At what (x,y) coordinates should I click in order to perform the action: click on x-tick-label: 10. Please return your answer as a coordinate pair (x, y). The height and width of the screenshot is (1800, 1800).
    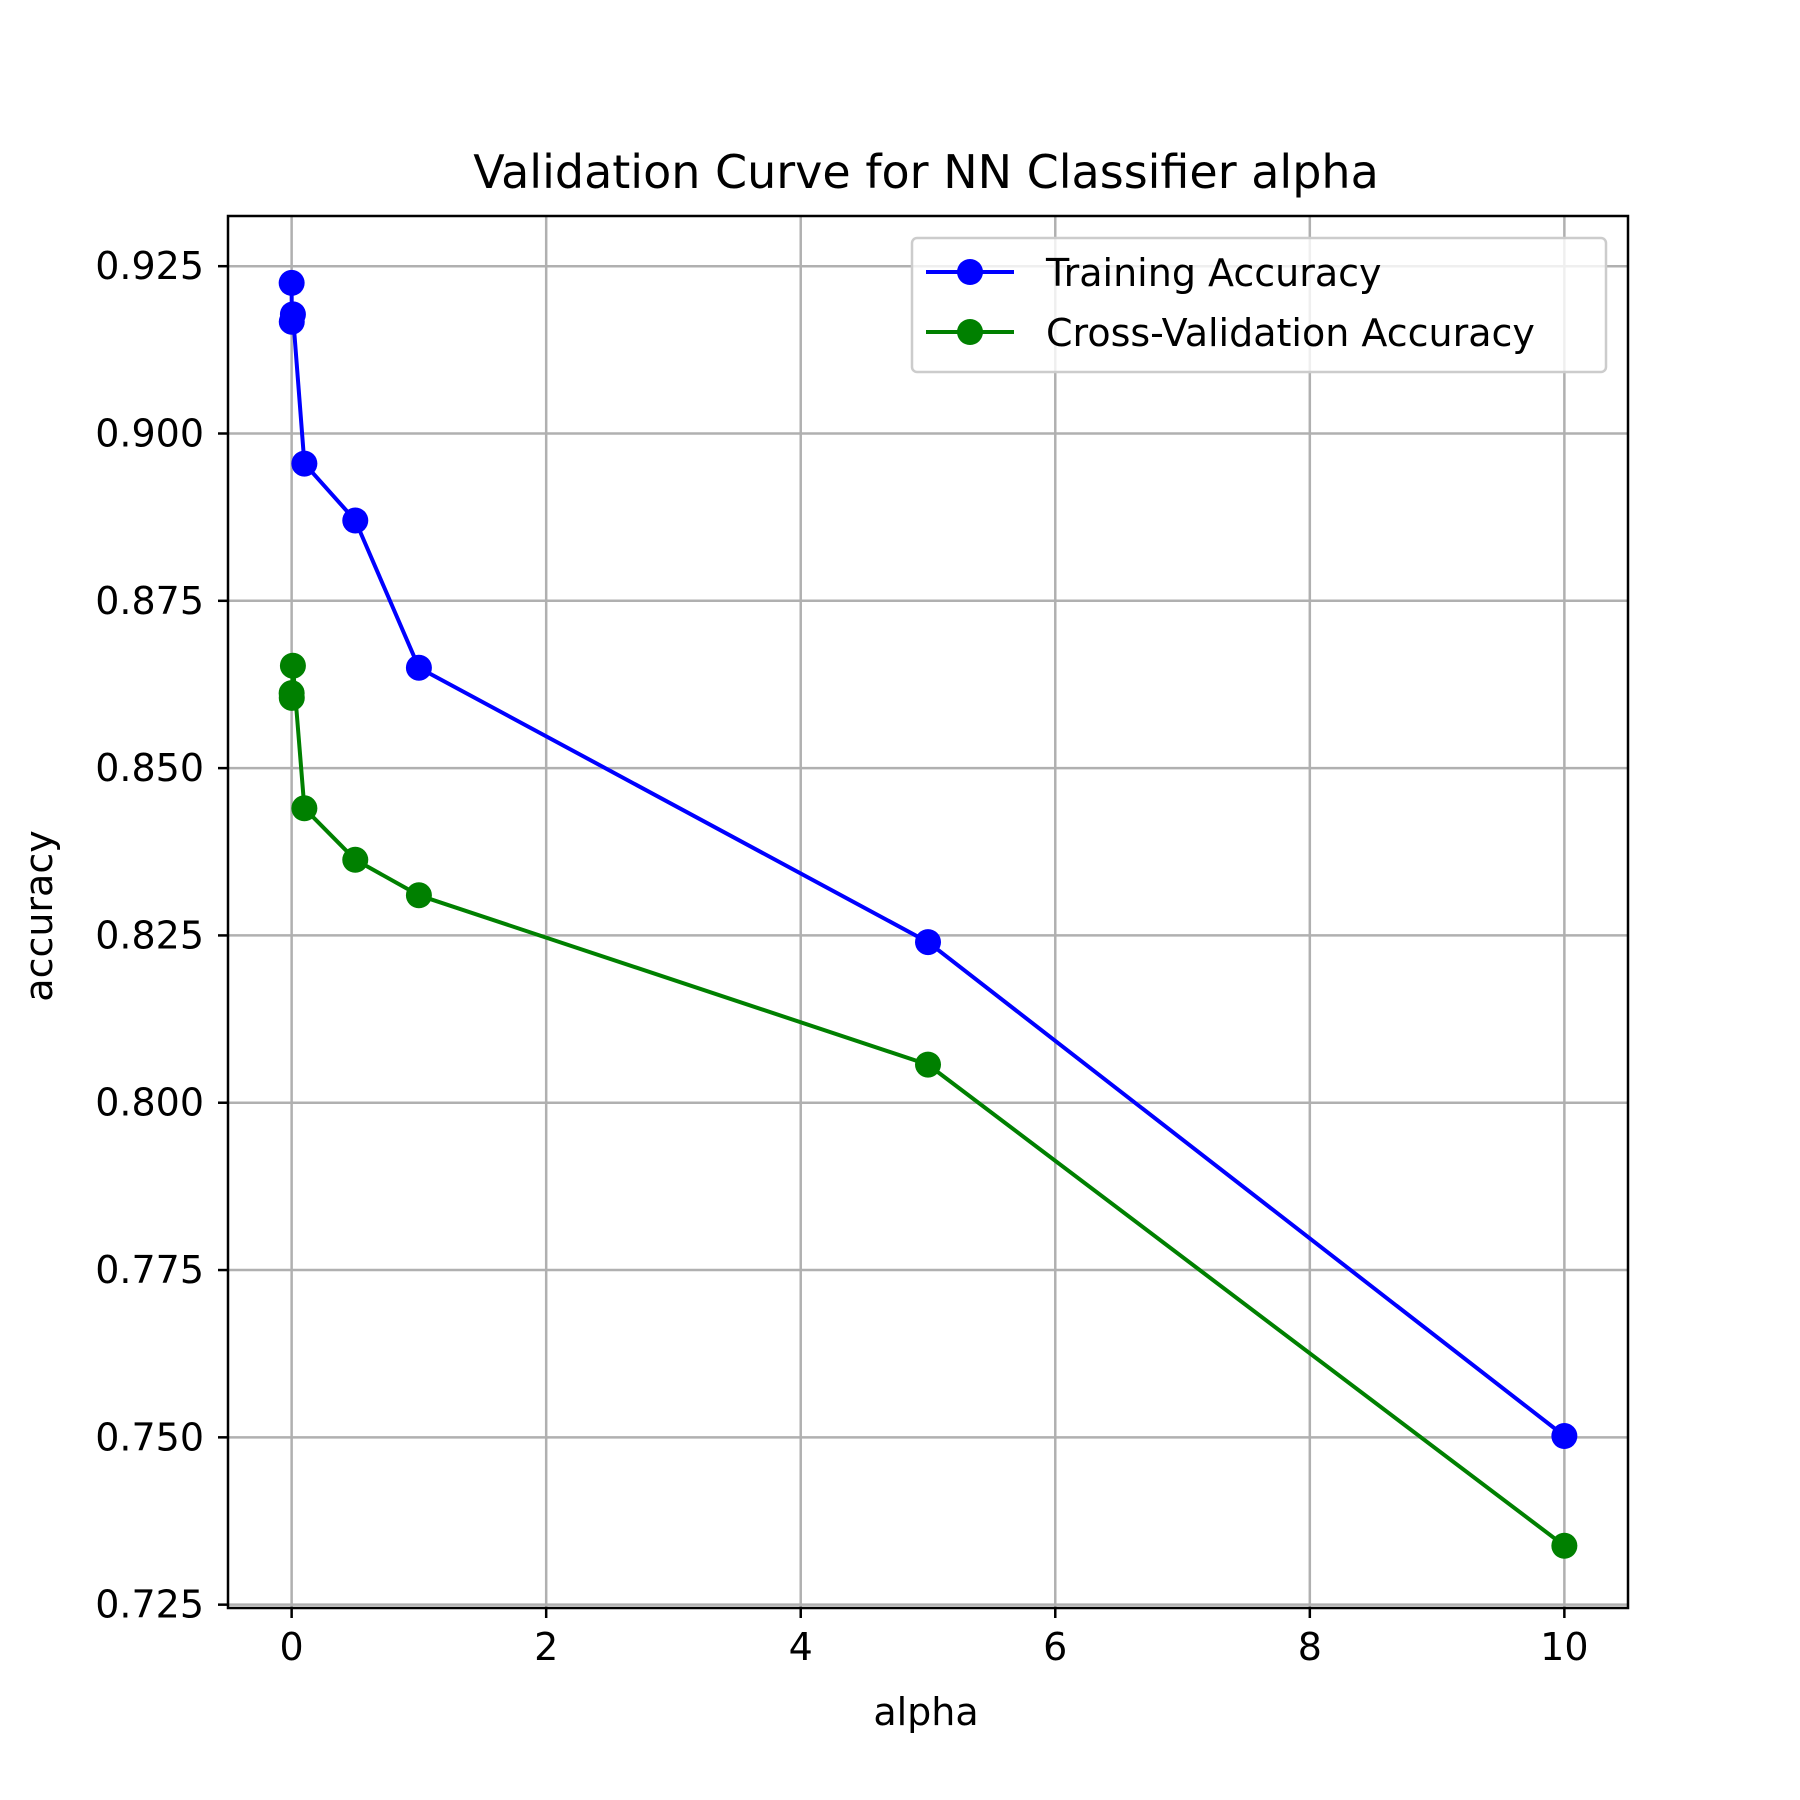
    Looking at the image, I should click on (1564, 1647).